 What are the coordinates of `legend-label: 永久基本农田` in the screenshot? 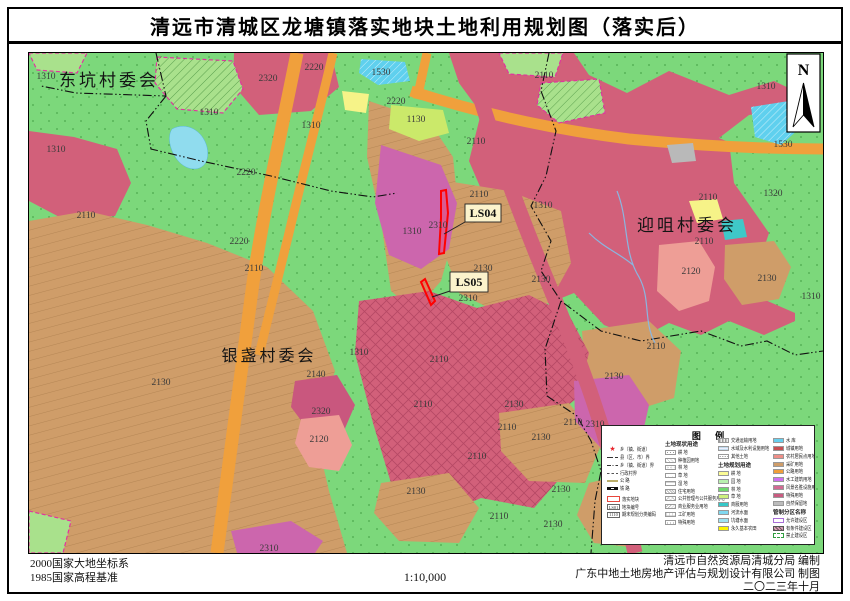 It's located at (744, 529).